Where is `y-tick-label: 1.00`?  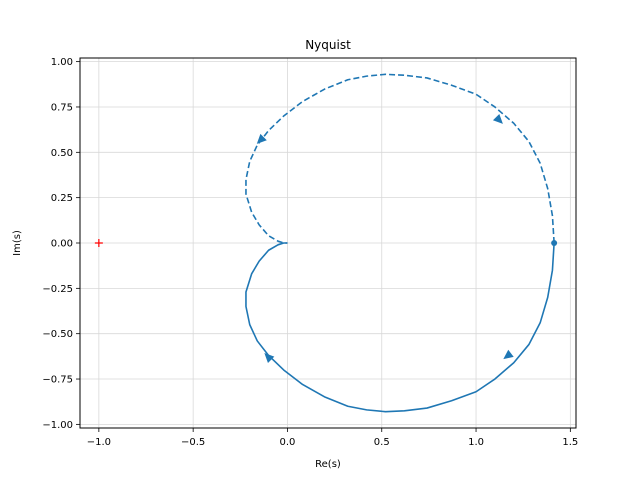 y-tick-label: 1.00 is located at coordinates (62, 62).